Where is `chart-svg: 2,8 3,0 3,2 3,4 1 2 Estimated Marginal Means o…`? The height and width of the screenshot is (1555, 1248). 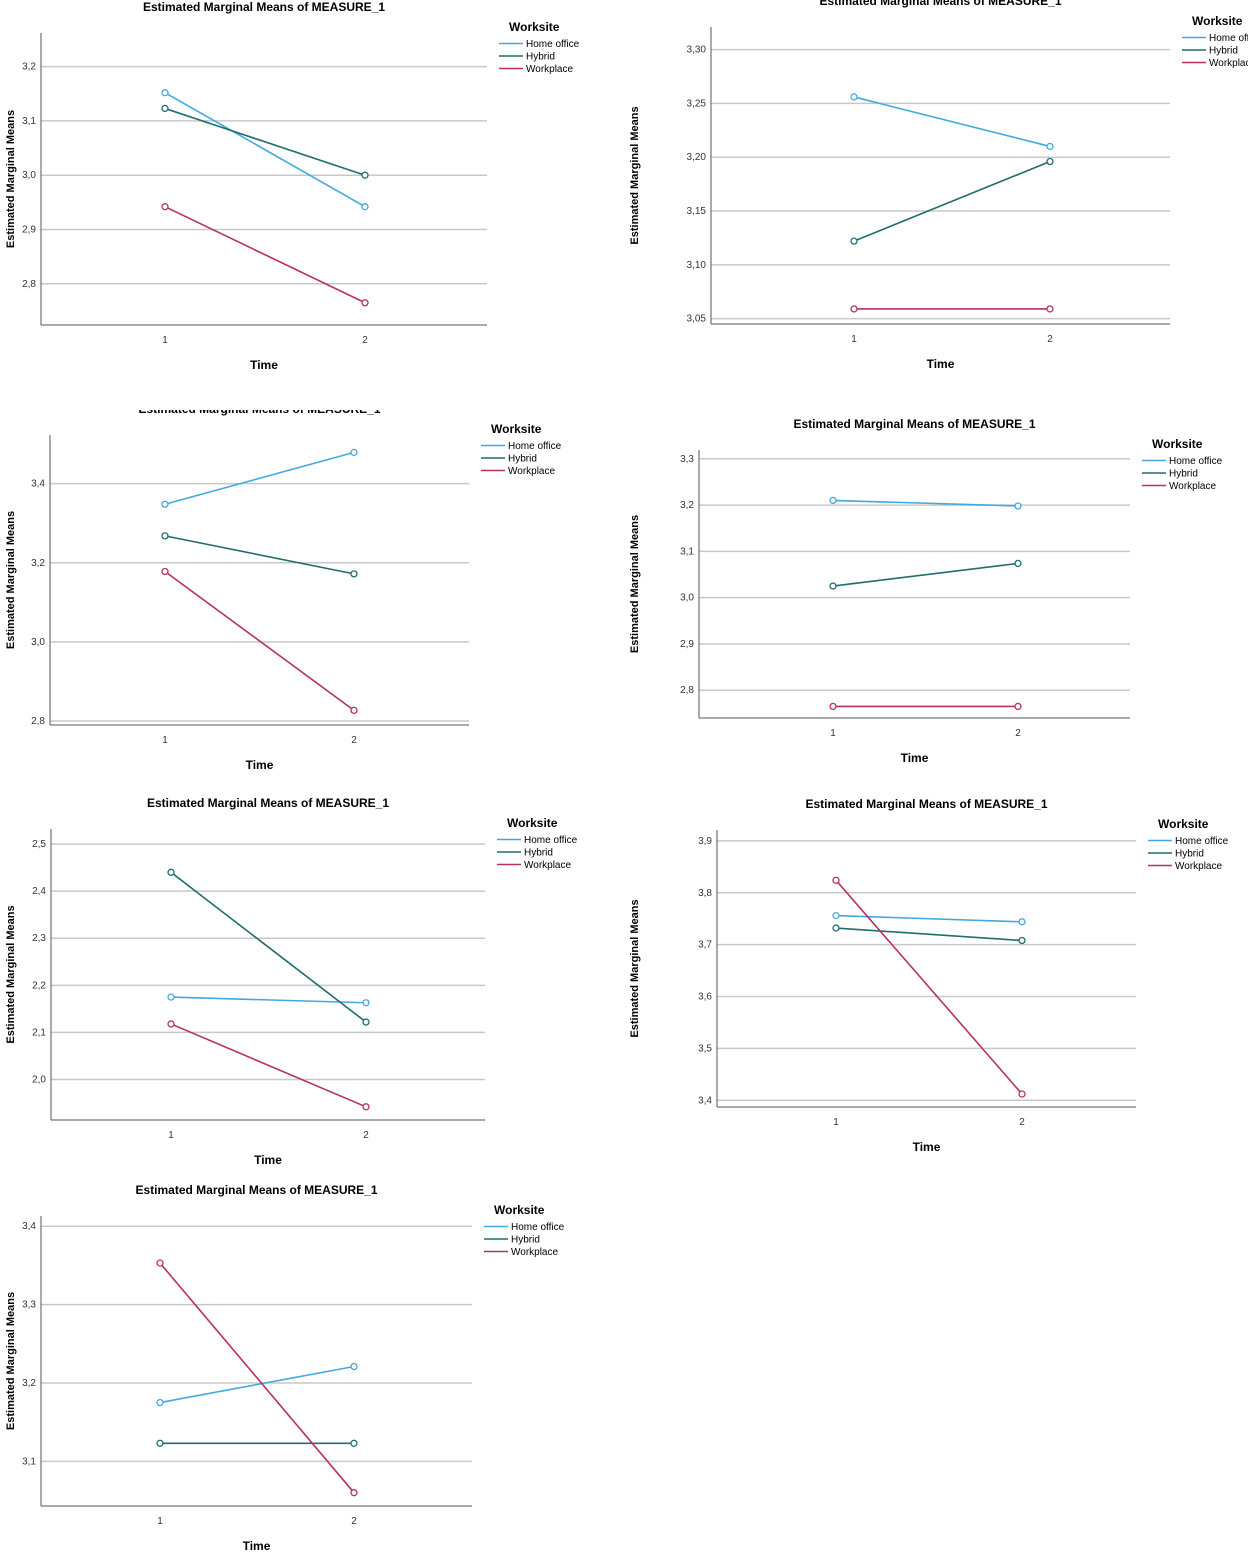 chart-svg: 2,8 3,0 3,2 3,4 1 2 Estimated Marginal Means o… is located at coordinates (283, 587).